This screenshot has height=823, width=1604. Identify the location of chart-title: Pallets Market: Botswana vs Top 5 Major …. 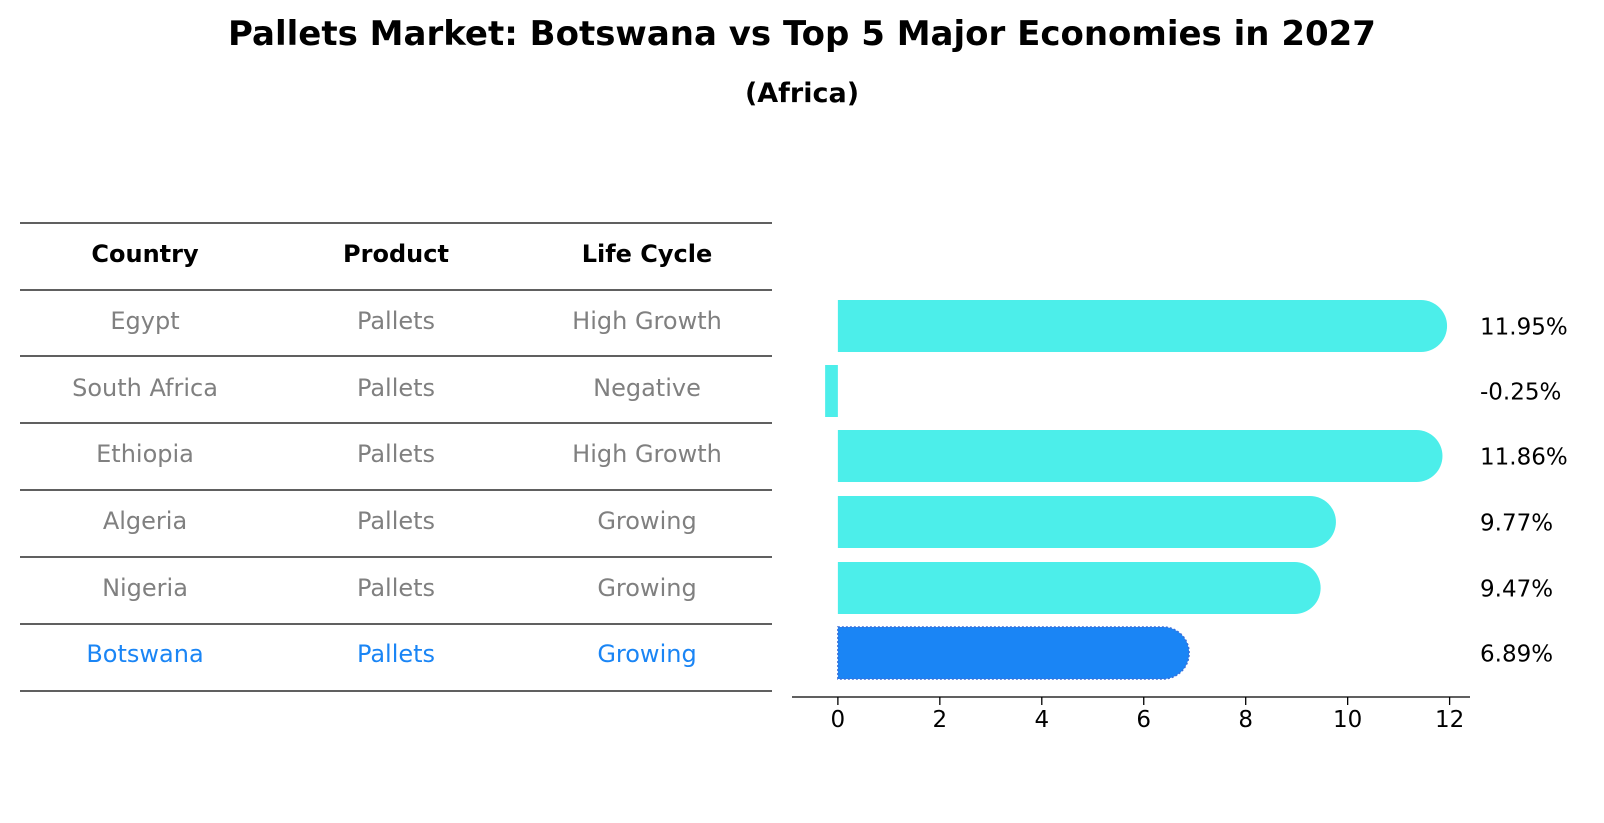
(802, 34).